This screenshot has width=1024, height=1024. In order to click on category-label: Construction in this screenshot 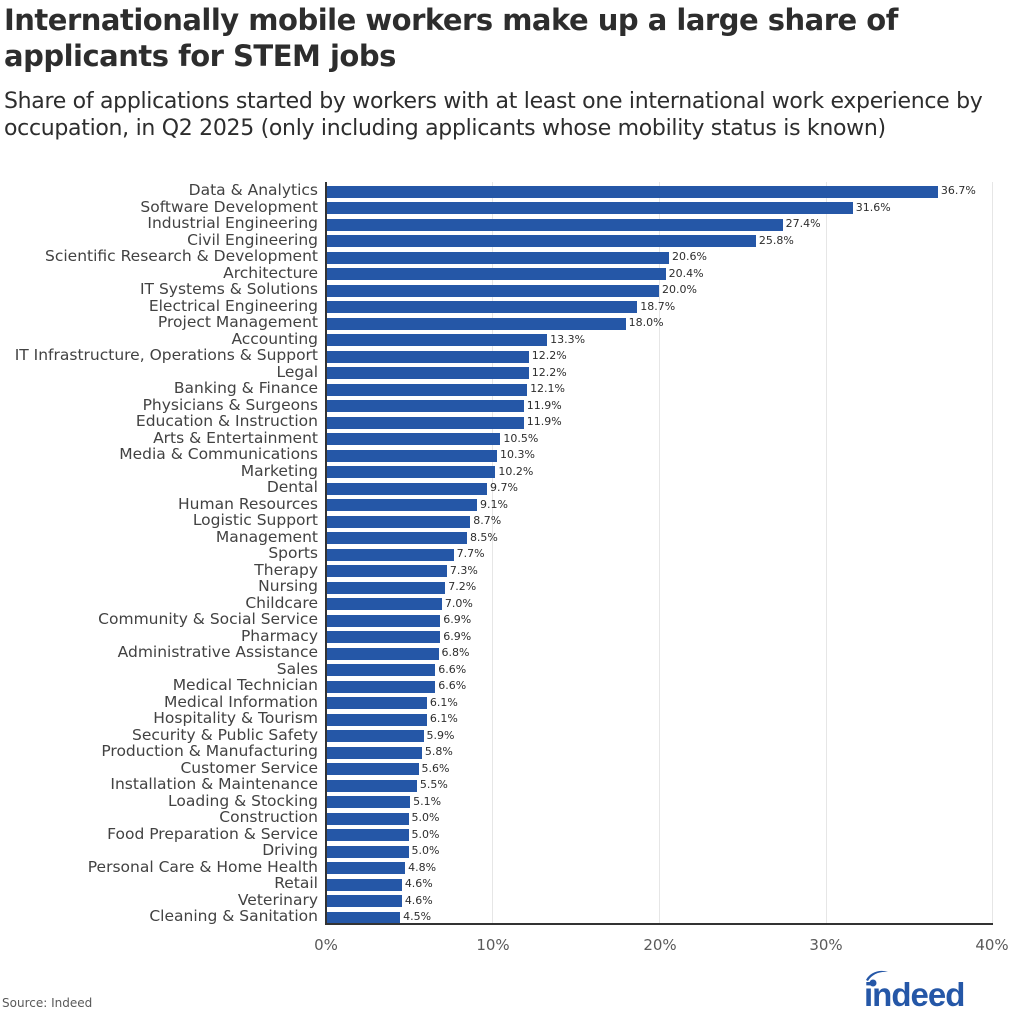, I will do `click(268, 817)`.